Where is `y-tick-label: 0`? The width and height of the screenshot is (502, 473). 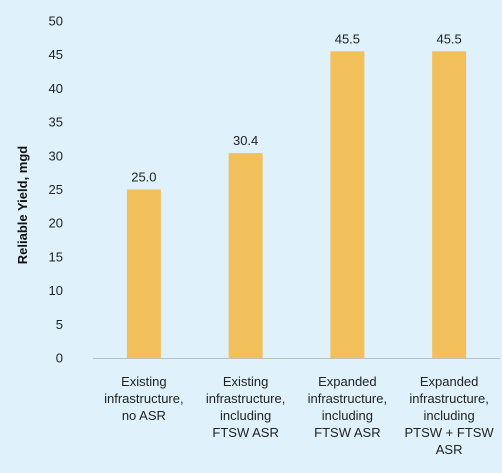 y-tick-label: 0 is located at coordinates (59, 358).